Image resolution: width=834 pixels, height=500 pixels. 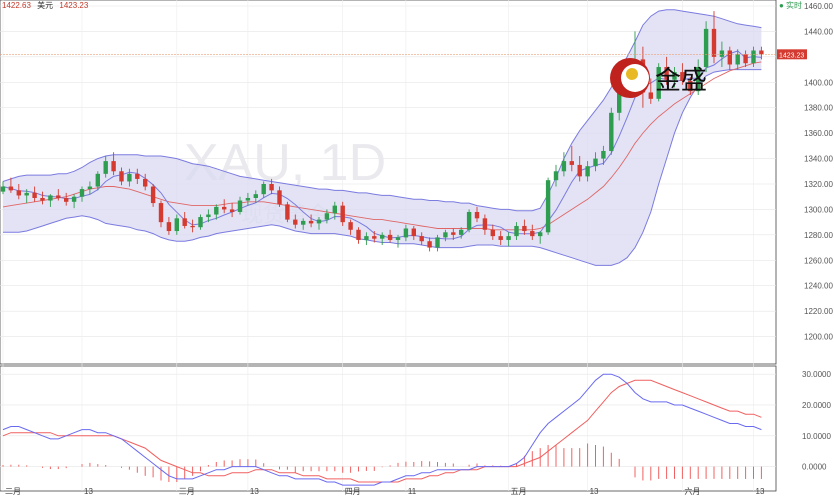 What do you see at coordinates (681, 81) in the screenshot?
I see `logo-text: 金盛` at bounding box center [681, 81].